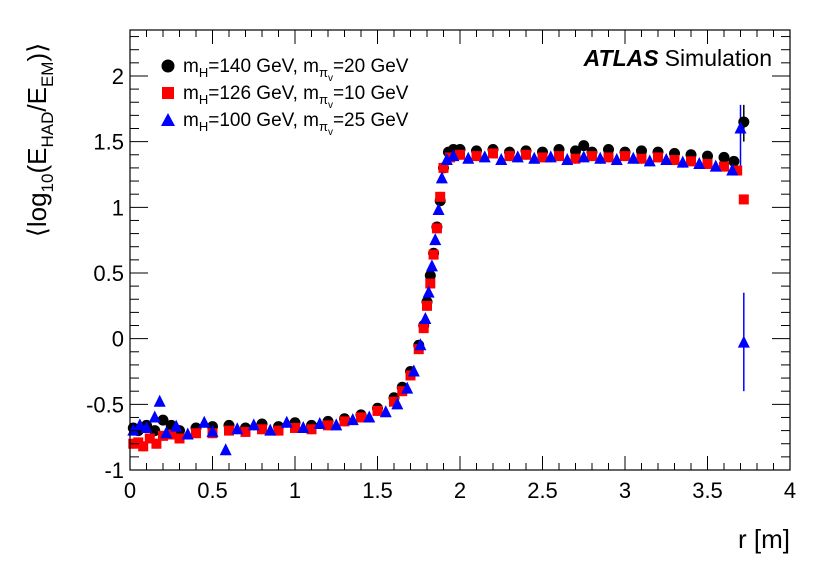 Image resolution: width=830 pixels, height=563 pixels. I want to click on x-axis-label: r [m], so click(764, 539).